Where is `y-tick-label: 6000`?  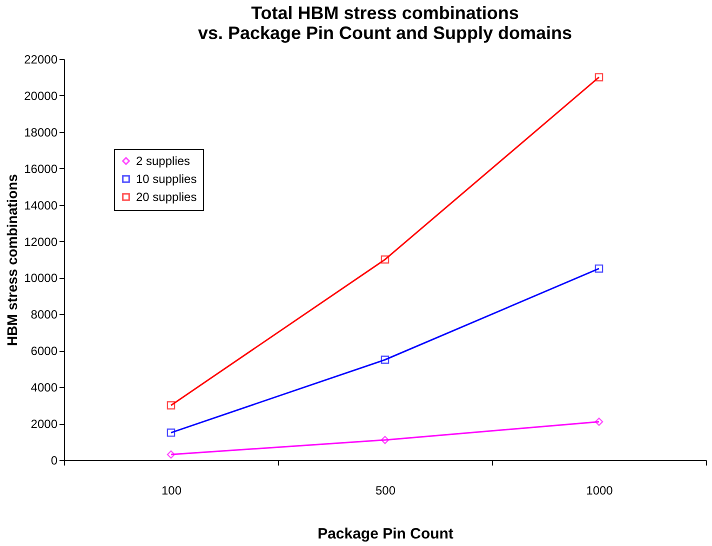 y-tick-label: 6000 is located at coordinates (44, 351).